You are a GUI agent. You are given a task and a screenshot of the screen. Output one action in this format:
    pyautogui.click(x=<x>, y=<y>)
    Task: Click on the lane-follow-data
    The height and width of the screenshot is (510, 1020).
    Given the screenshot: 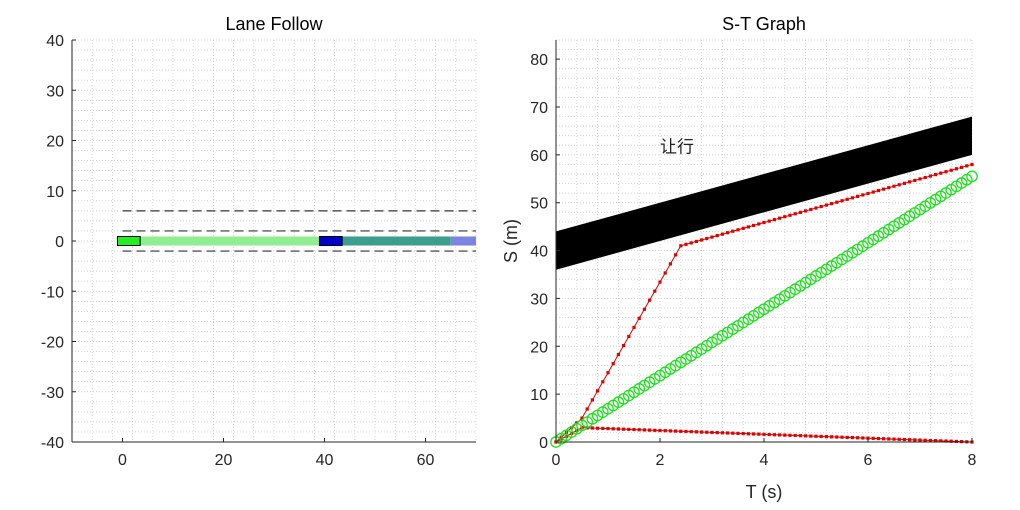 What is the action you would take?
    pyautogui.click(x=296, y=231)
    